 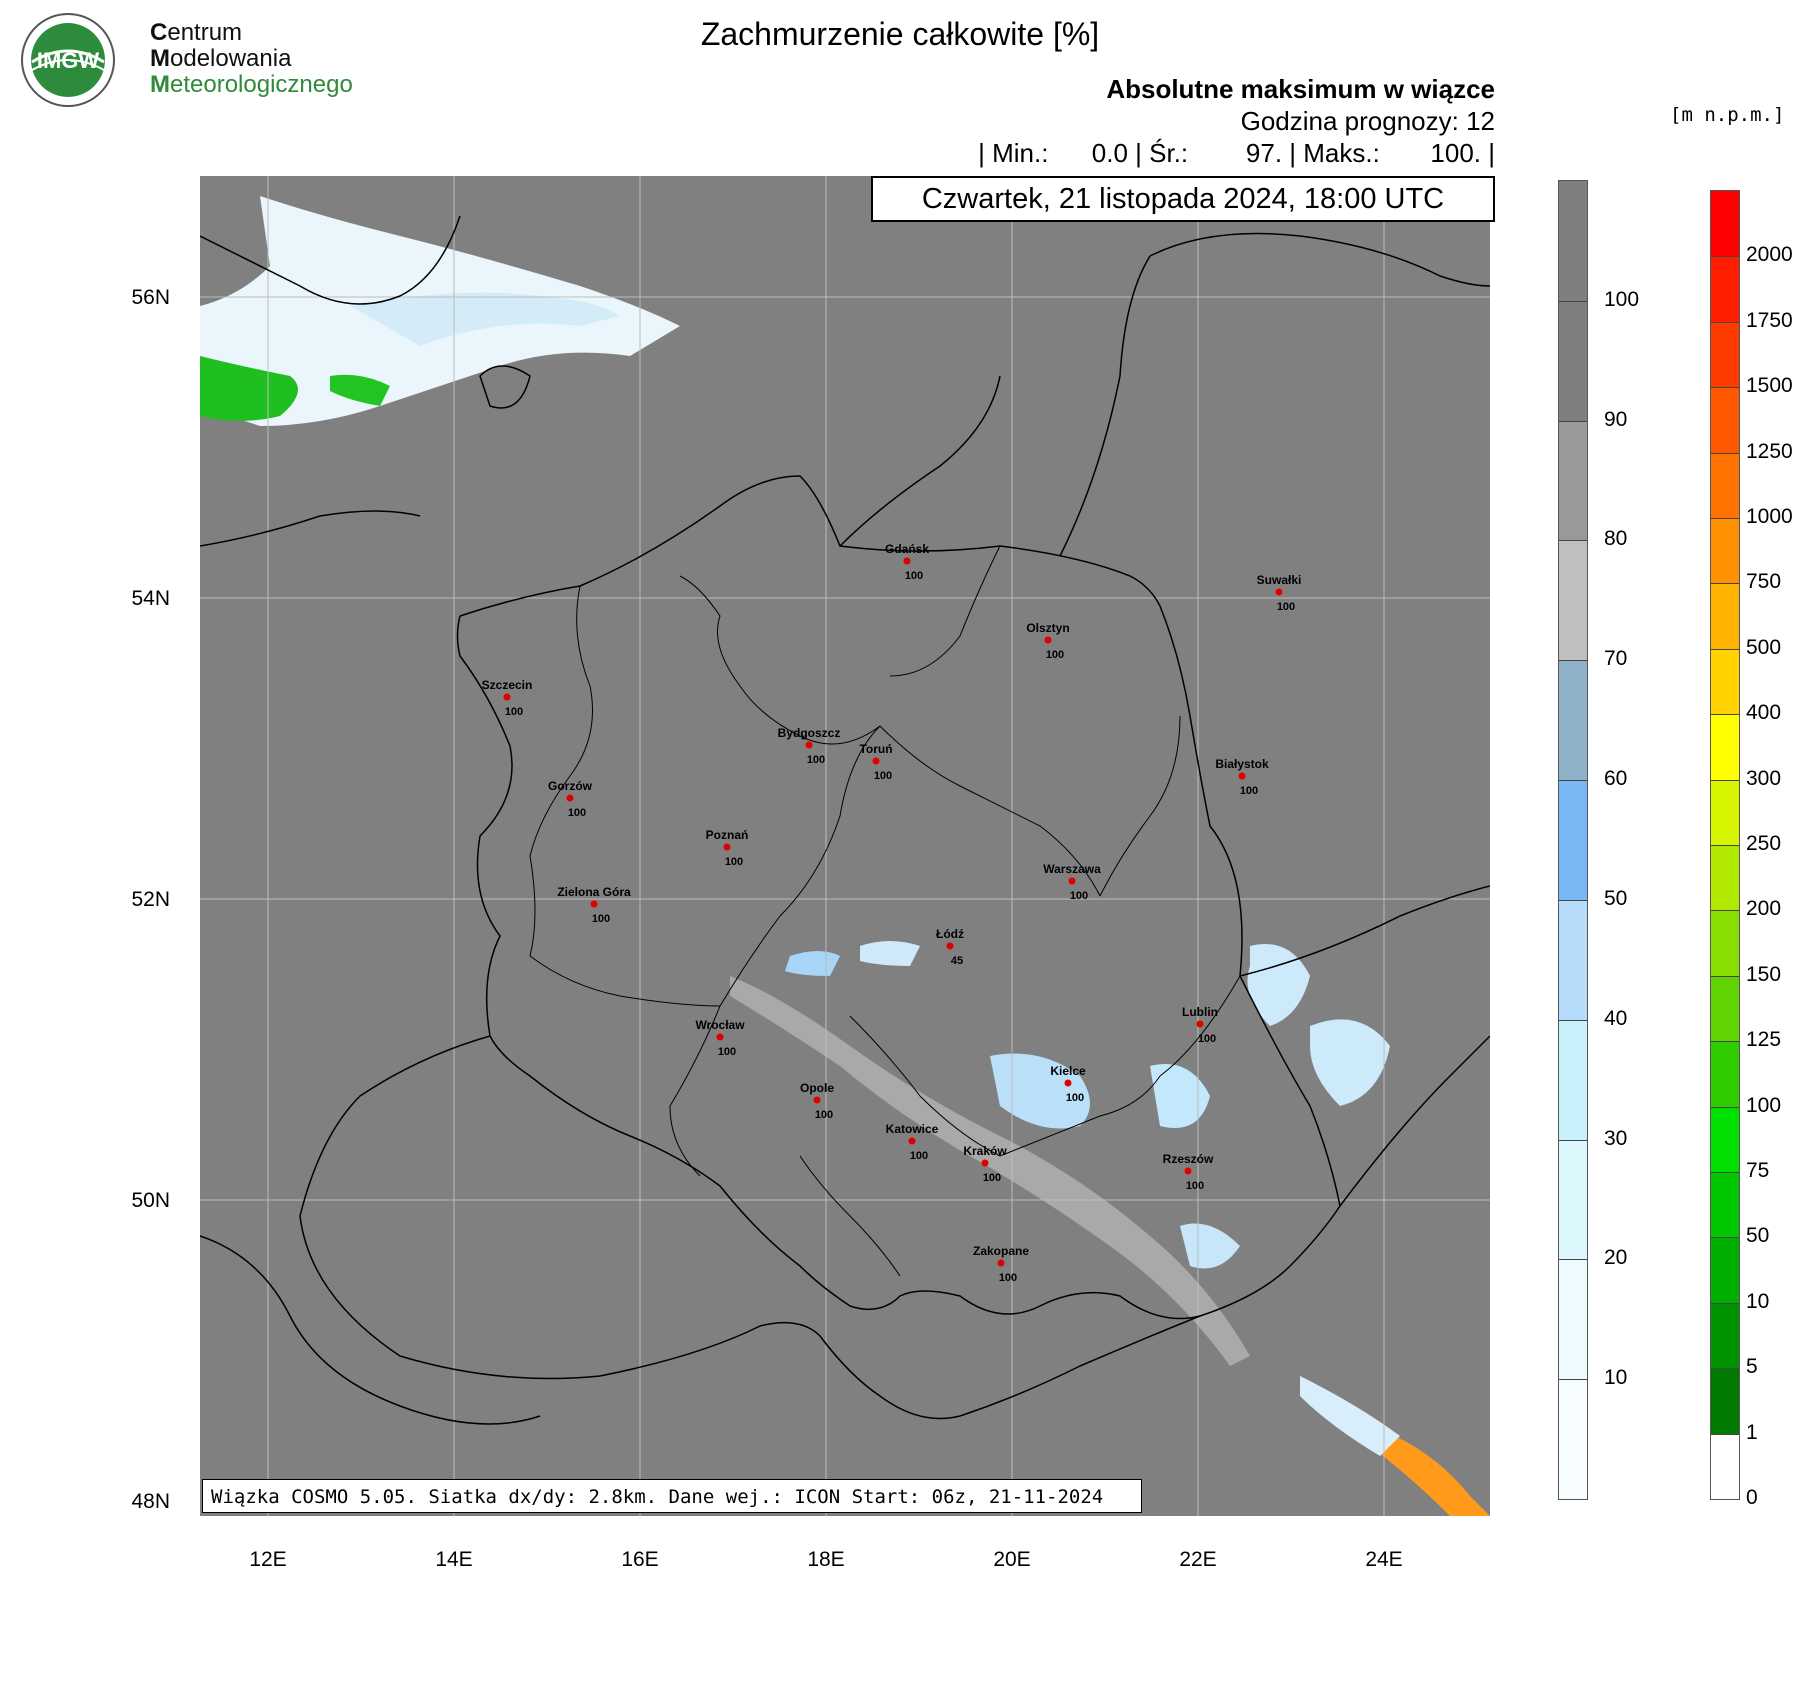 What do you see at coordinates (1300, 89) in the screenshot?
I see `map-subtitle: Absolutne maksimum w wiązce` at bounding box center [1300, 89].